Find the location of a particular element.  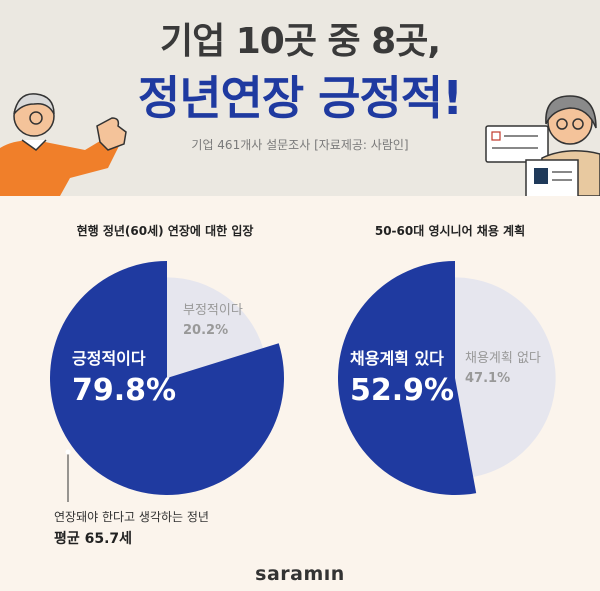

chart2-main-label: 채용계획 있다 is located at coordinates (397, 358).